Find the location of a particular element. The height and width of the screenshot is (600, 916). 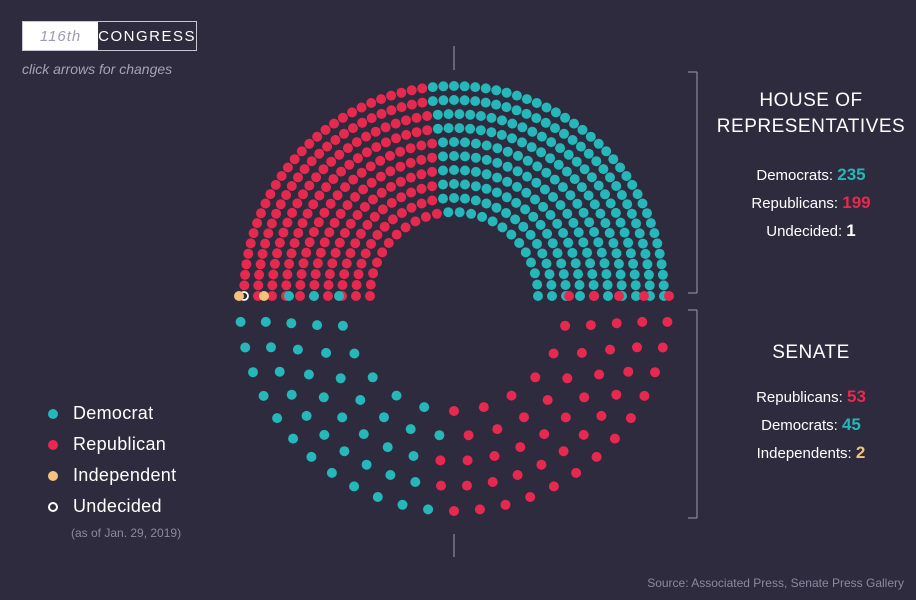

legend-item-democrat: Democrat is located at coordinates (113, 413).